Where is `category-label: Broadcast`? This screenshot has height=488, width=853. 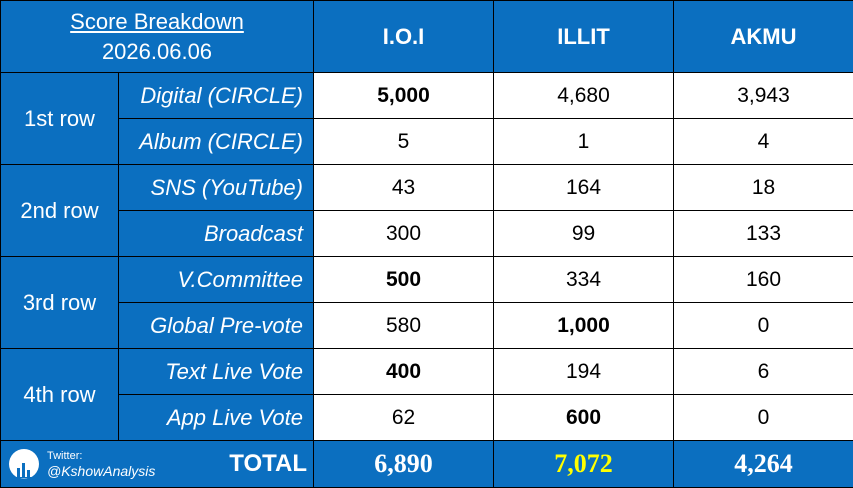 category-label: Broadcast is located at coordinates (216, 234).